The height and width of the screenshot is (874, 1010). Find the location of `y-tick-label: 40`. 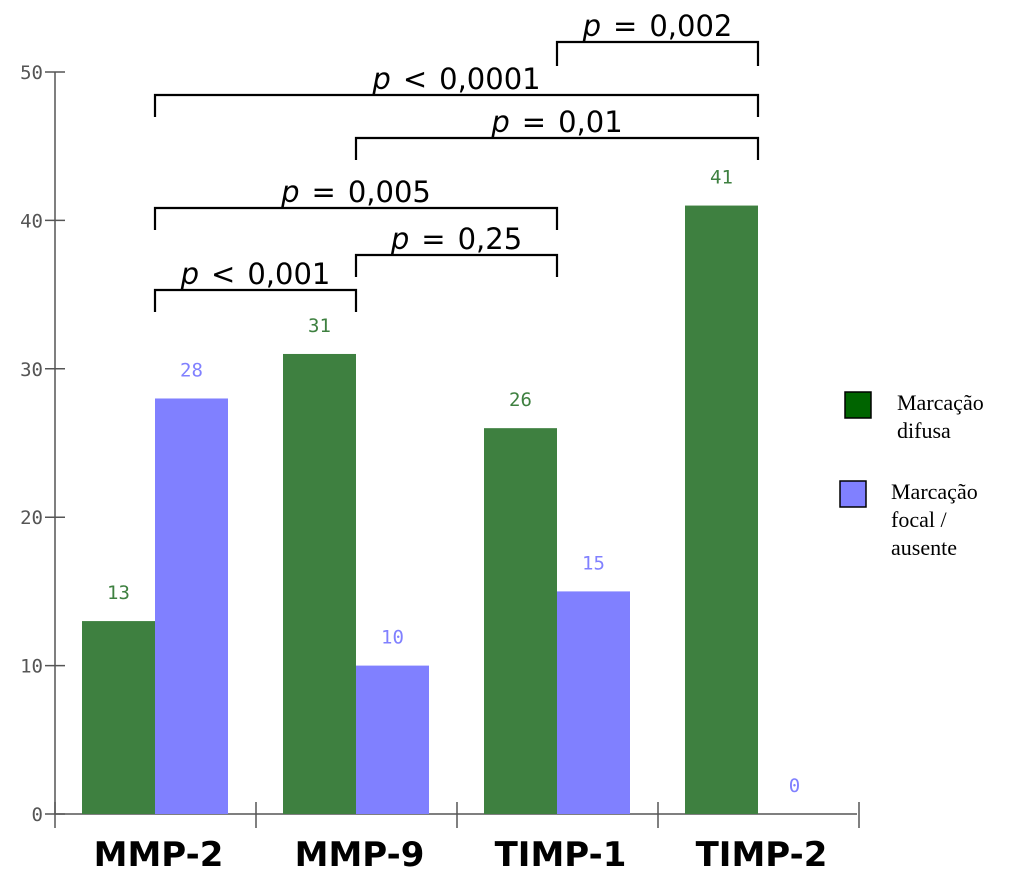

y-tick-label: 40 is located at coordinates (31, 221).